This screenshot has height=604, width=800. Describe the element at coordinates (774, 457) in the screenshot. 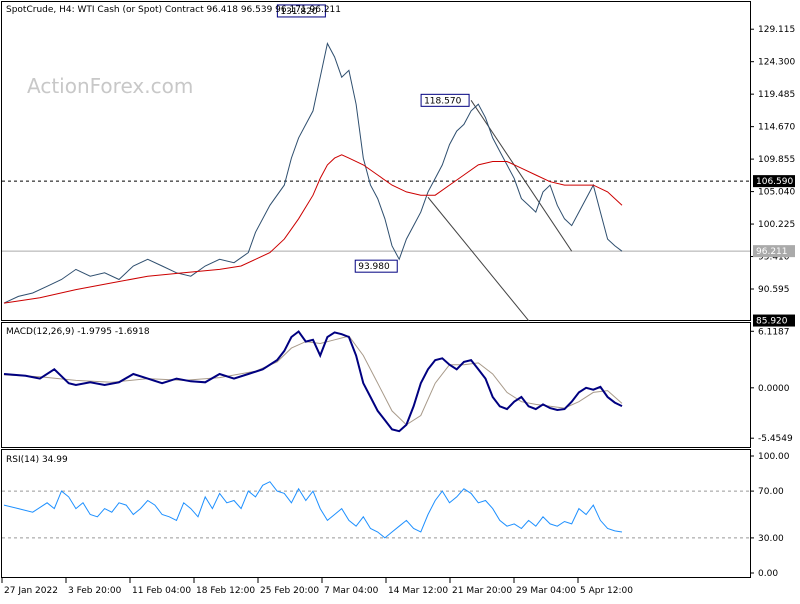

I see `rsi-tick-label: 100.00` at that location.